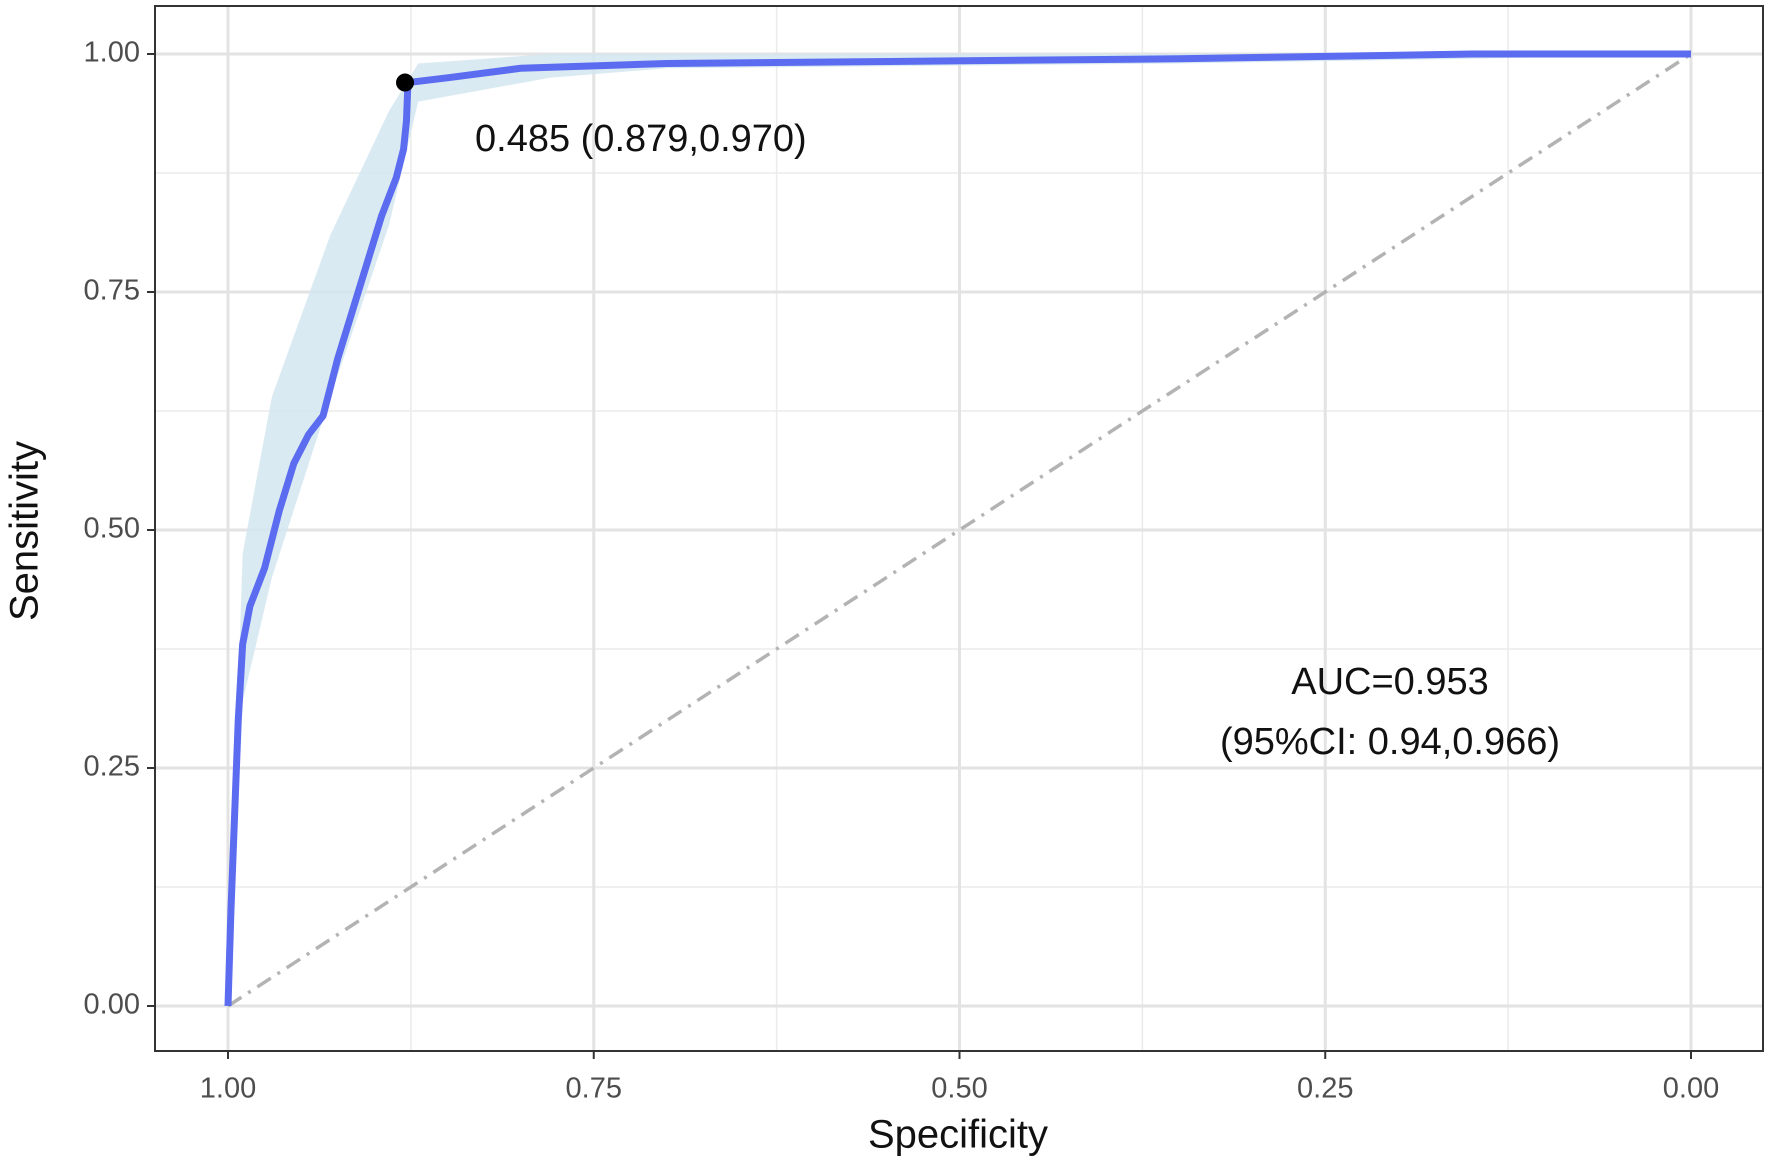  Describe the element at coordinates (25, 531) in the screenshot. I see `y-axis-title: Sensitivity` at that location.